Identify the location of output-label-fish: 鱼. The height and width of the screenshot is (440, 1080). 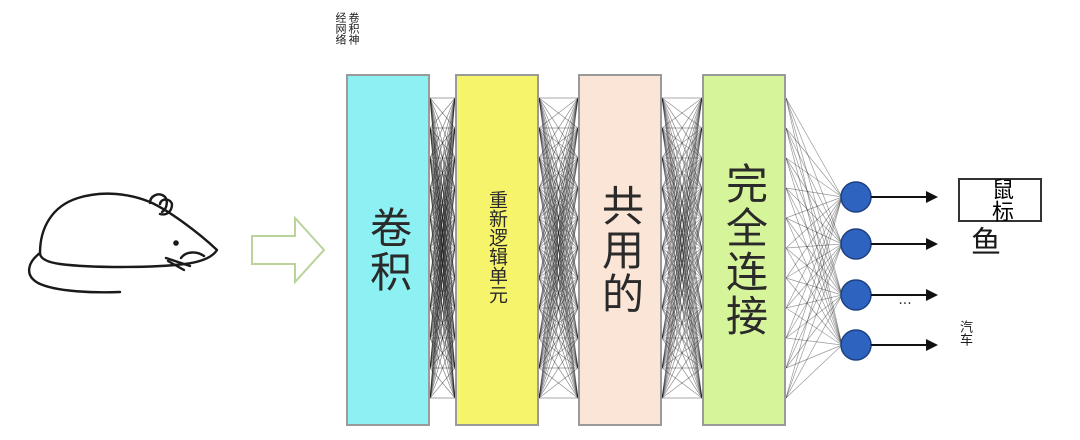
(982, 241).